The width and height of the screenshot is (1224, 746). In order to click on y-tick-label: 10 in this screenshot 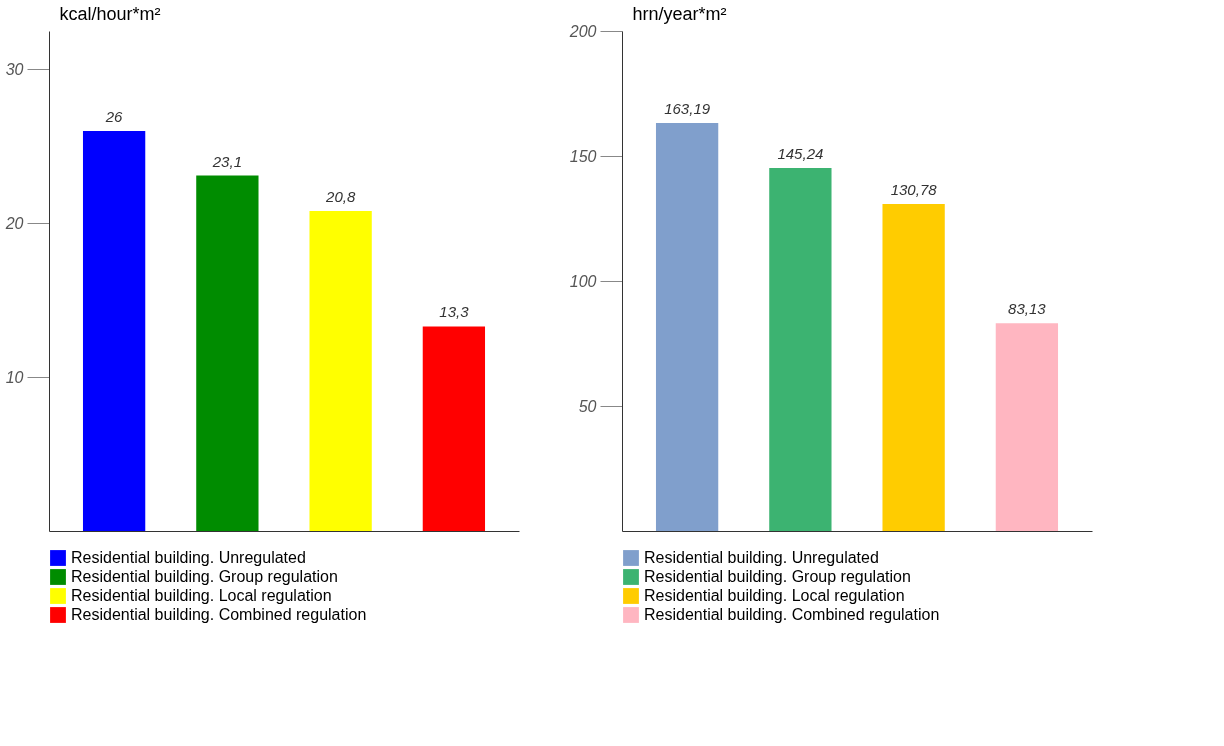, I will do `click(14, 377)`.